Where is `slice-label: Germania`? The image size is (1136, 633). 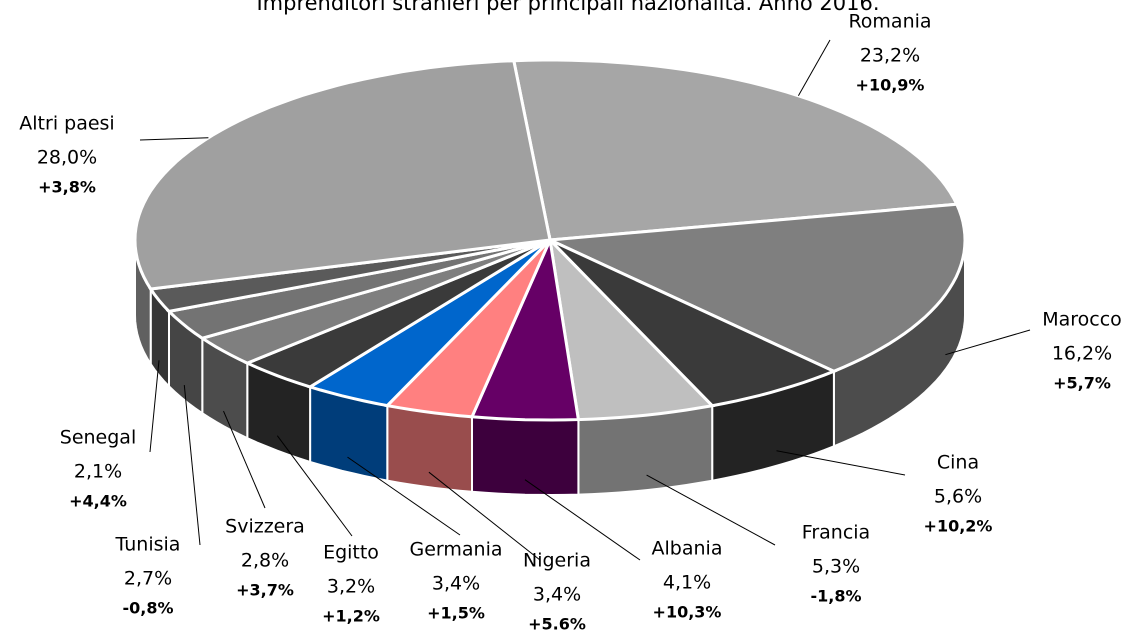
slice-label: Germania is located at coordinates (455, 550).